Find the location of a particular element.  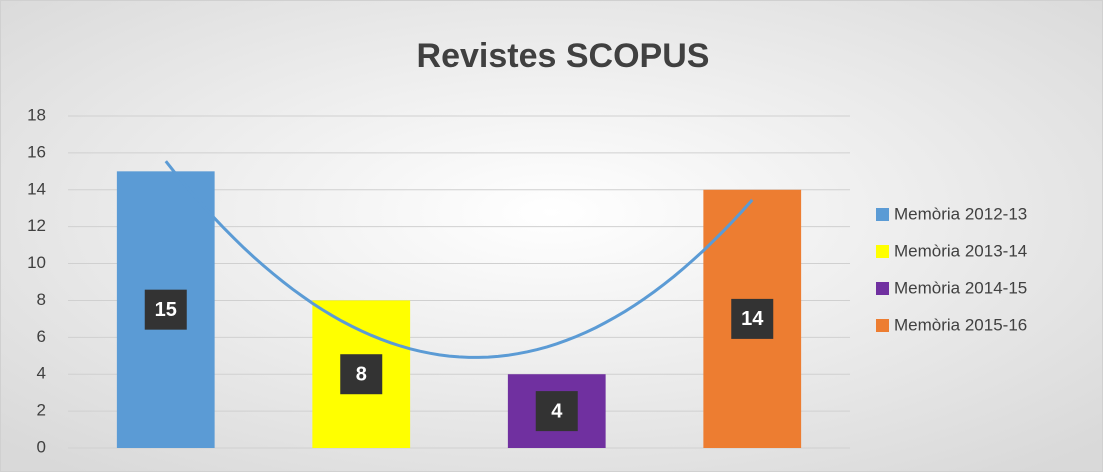

data-label-text: 14 is located at coordinates (752, 319).